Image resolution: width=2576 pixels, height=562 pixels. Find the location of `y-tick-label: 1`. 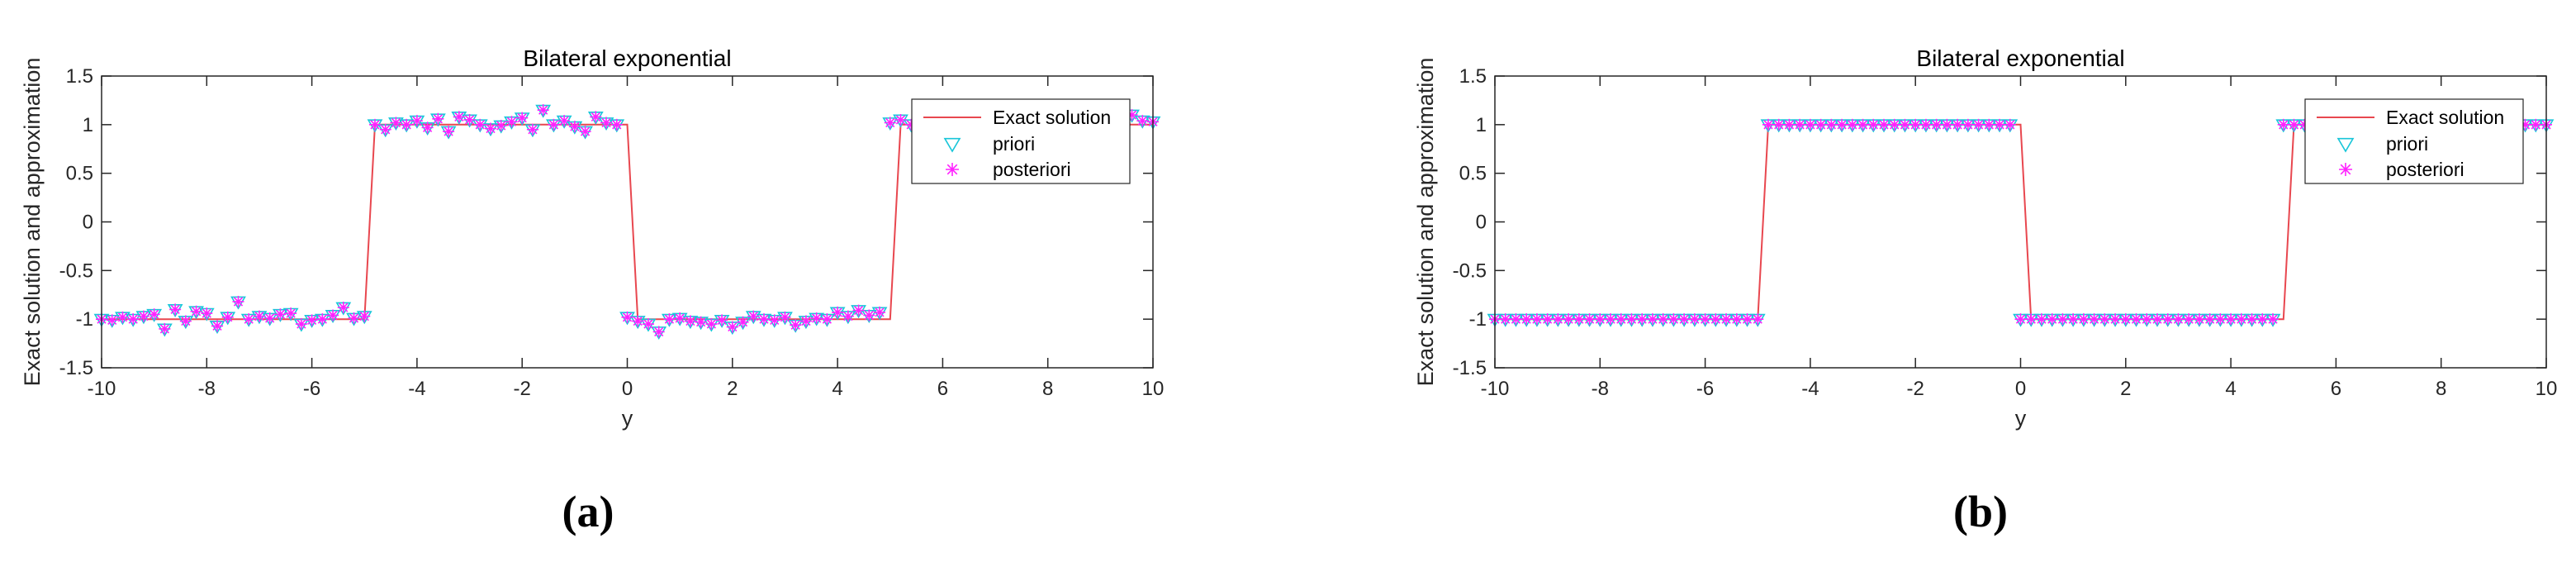

y-tick-label: 1 is located at coordinates (1481, 125).